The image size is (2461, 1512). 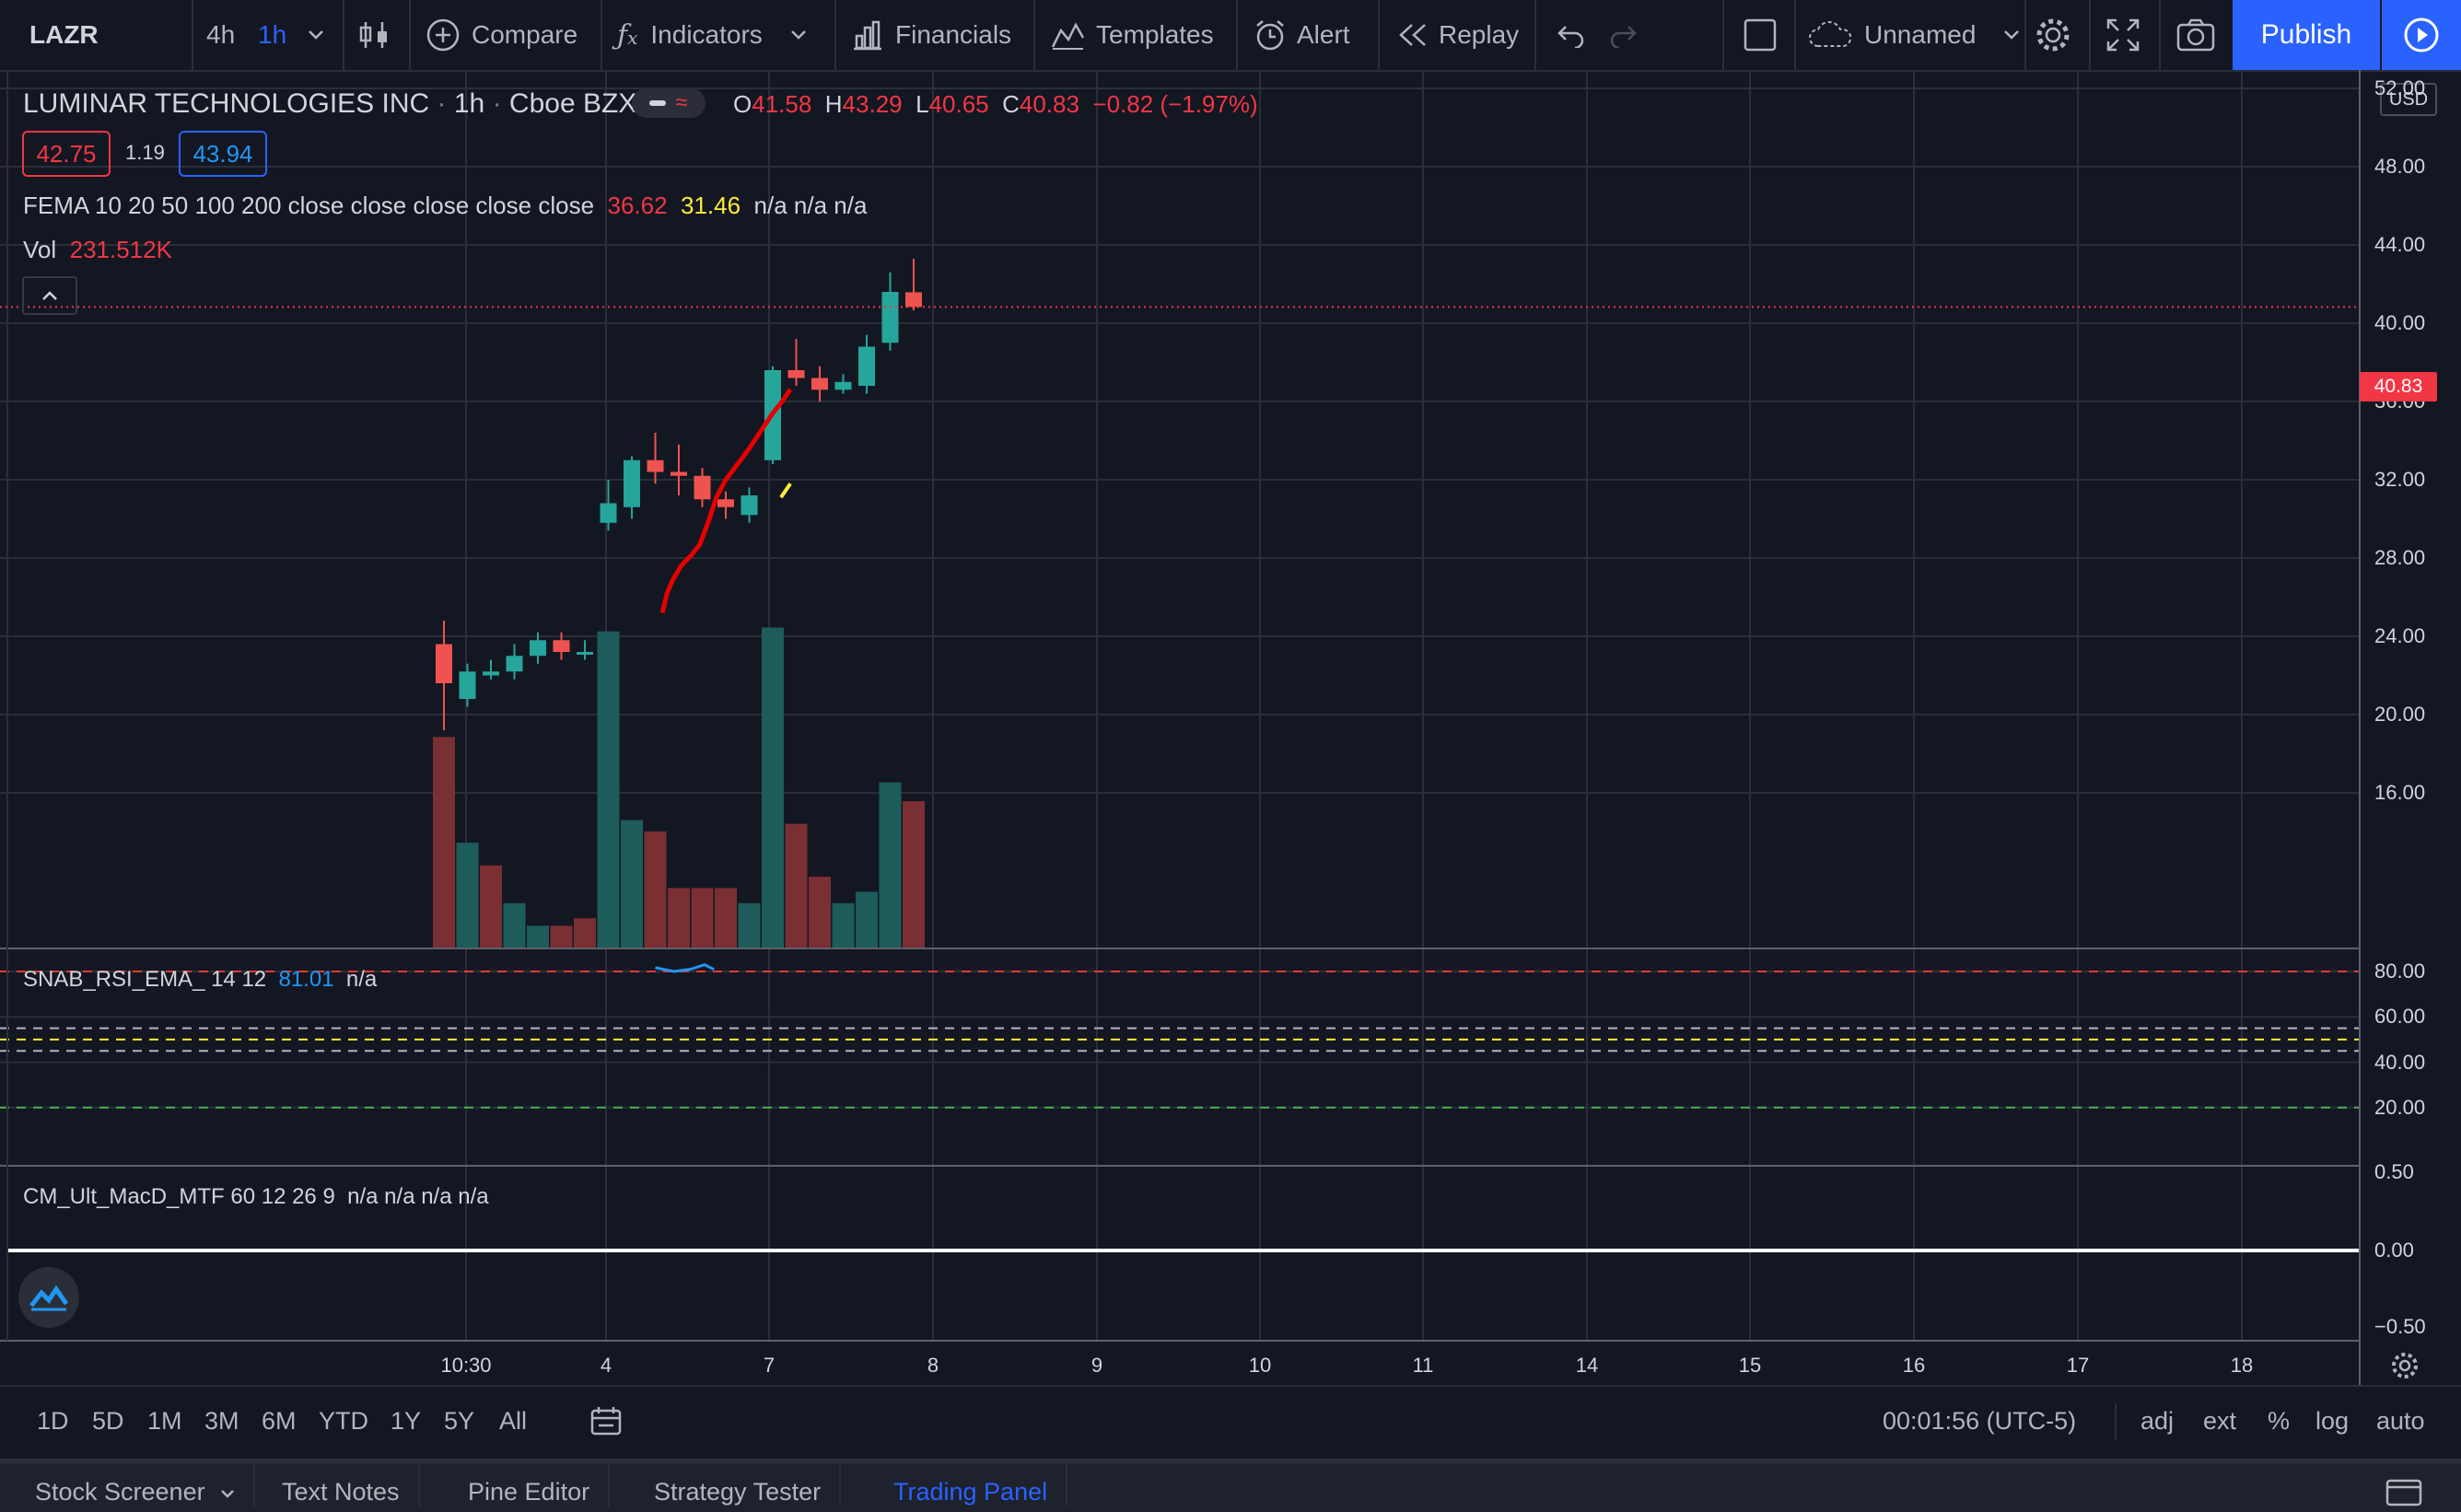 What do you see at coordinates (726, 501) in the screenshot?
I see `fema-lines` at bounding box center [726, 501].